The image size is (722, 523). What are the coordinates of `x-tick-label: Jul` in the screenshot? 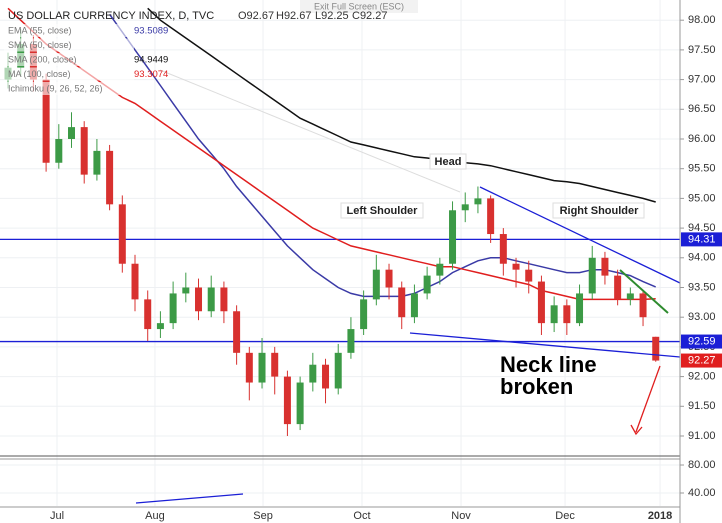 It's located at (57, 516).